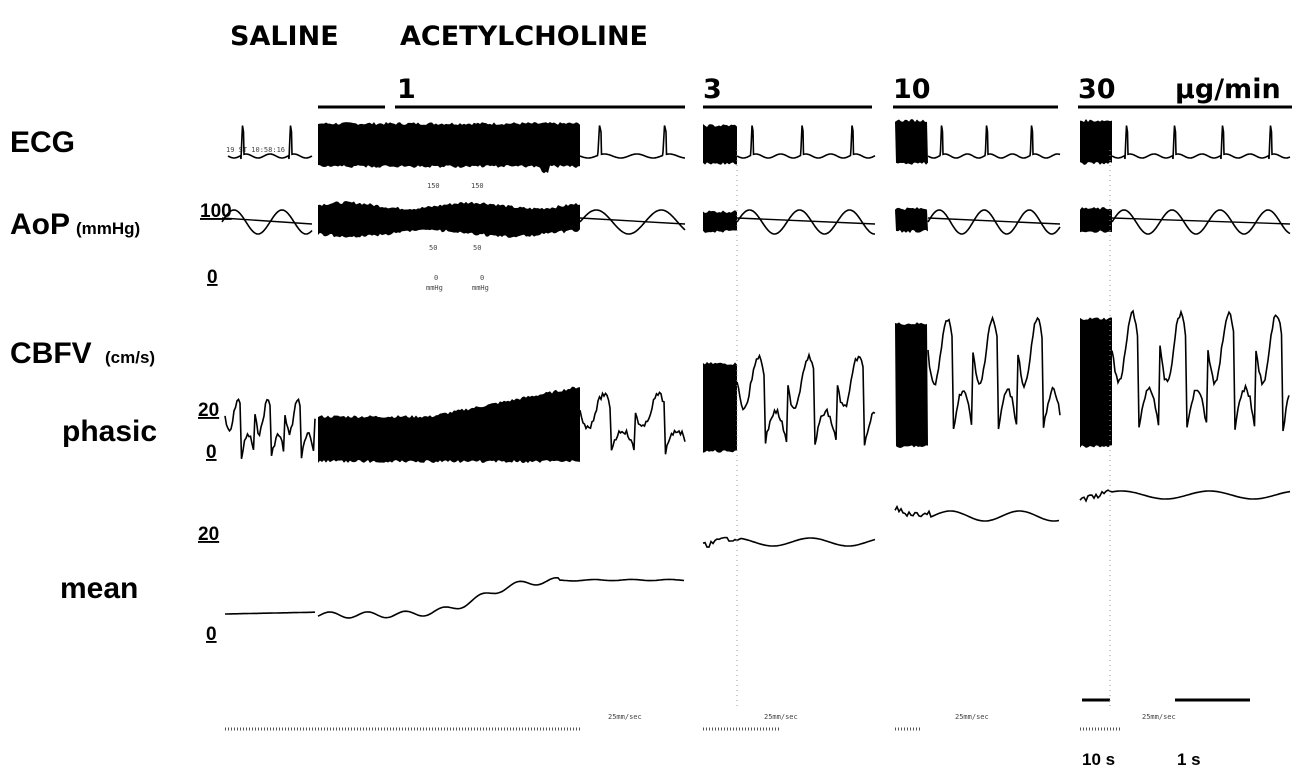 The width and height of the screenshot is (1298, 771). I want to click on dose-label: 1, so click(406, 89).